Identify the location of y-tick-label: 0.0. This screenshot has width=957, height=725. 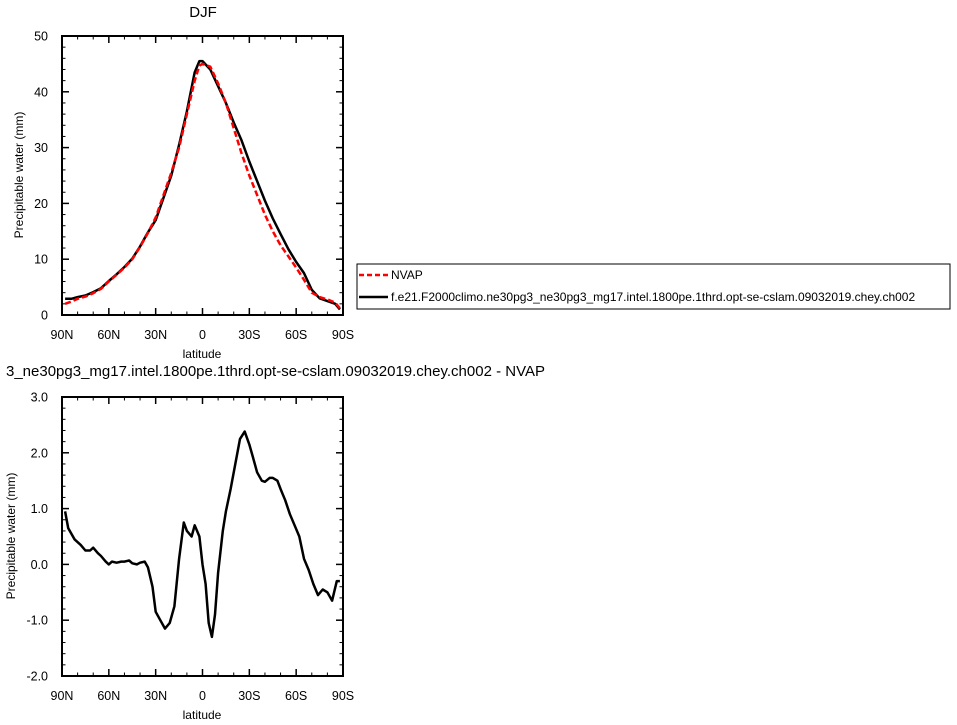
(39, 565).